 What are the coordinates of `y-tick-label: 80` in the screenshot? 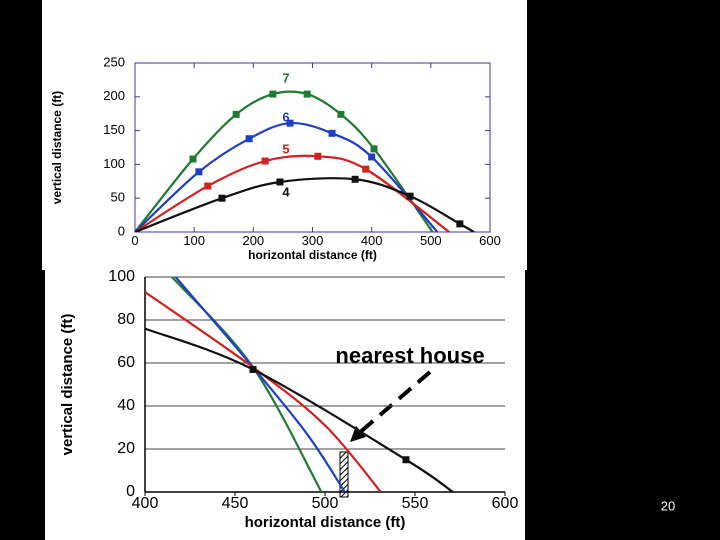 It's located at (126, 319).